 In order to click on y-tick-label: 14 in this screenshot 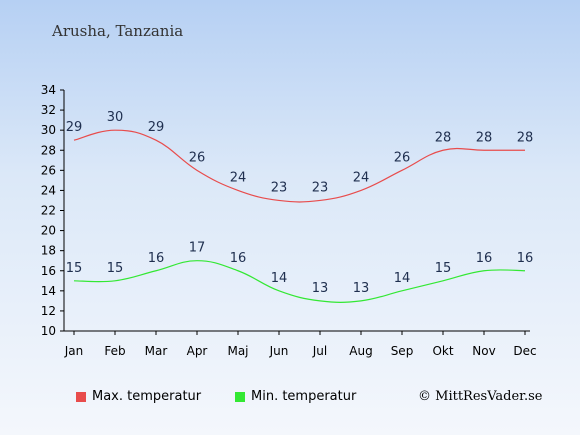, I will do `click(48, 291)`.